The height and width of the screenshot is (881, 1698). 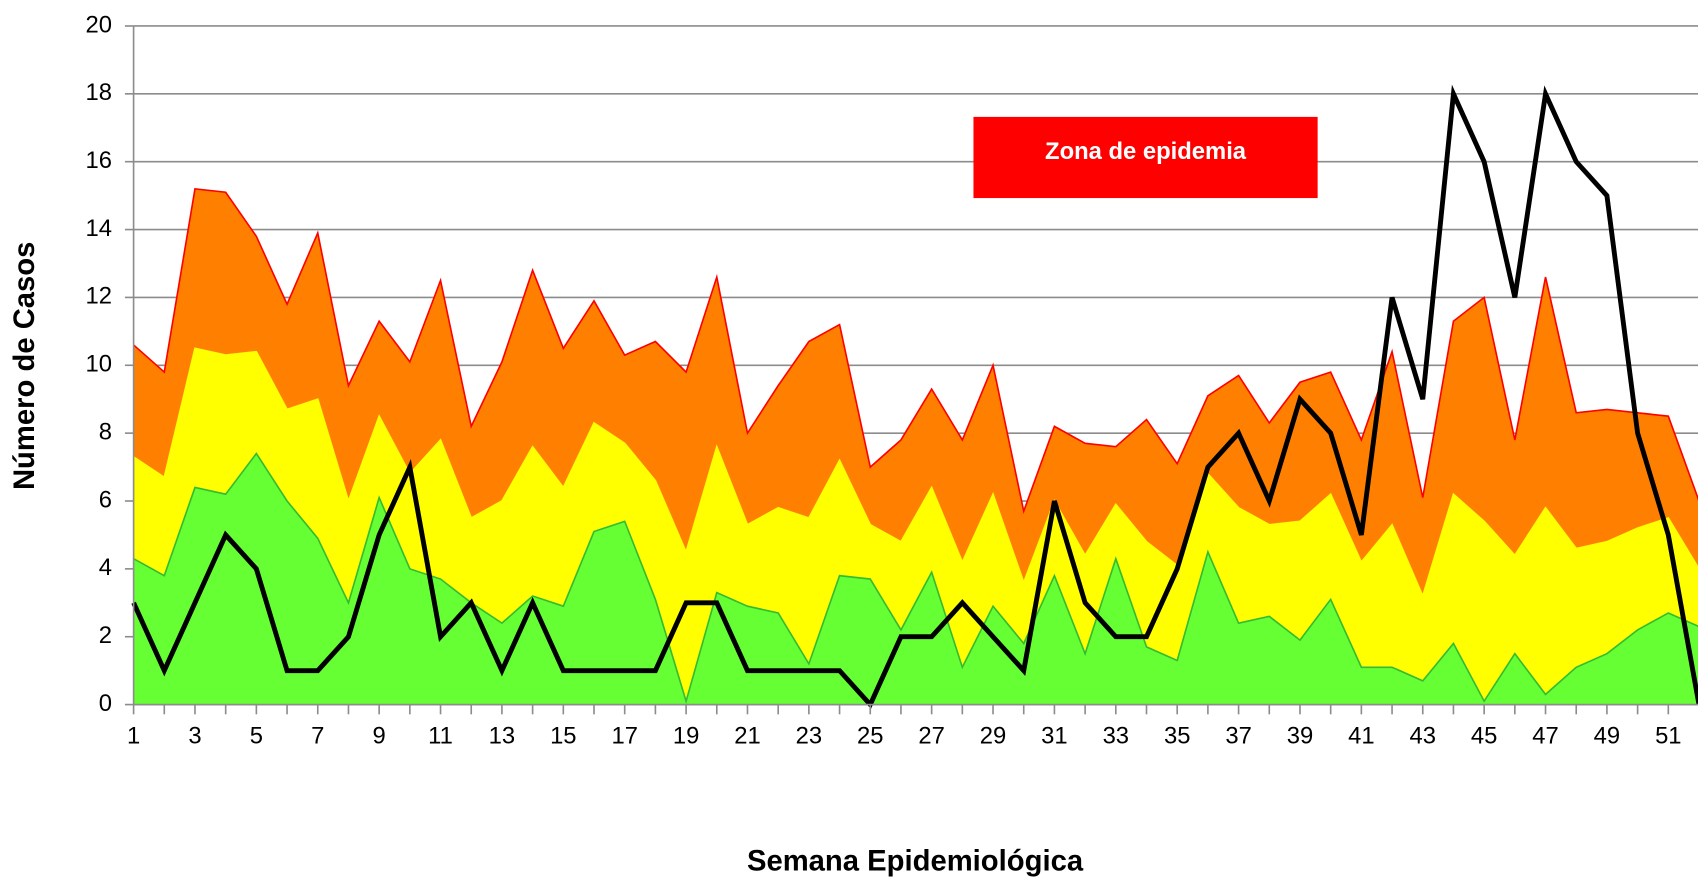 What do you see at coordinates (502, 735) in the screenshot?
I see `x-tick-label: 13` at bounding box center [502, 735].